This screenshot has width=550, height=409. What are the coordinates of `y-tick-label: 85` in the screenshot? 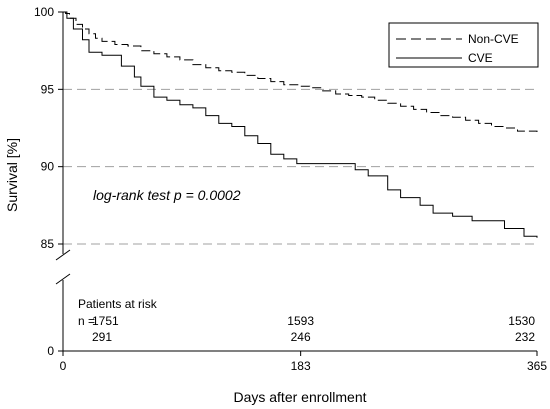 It's located at (48, 244).